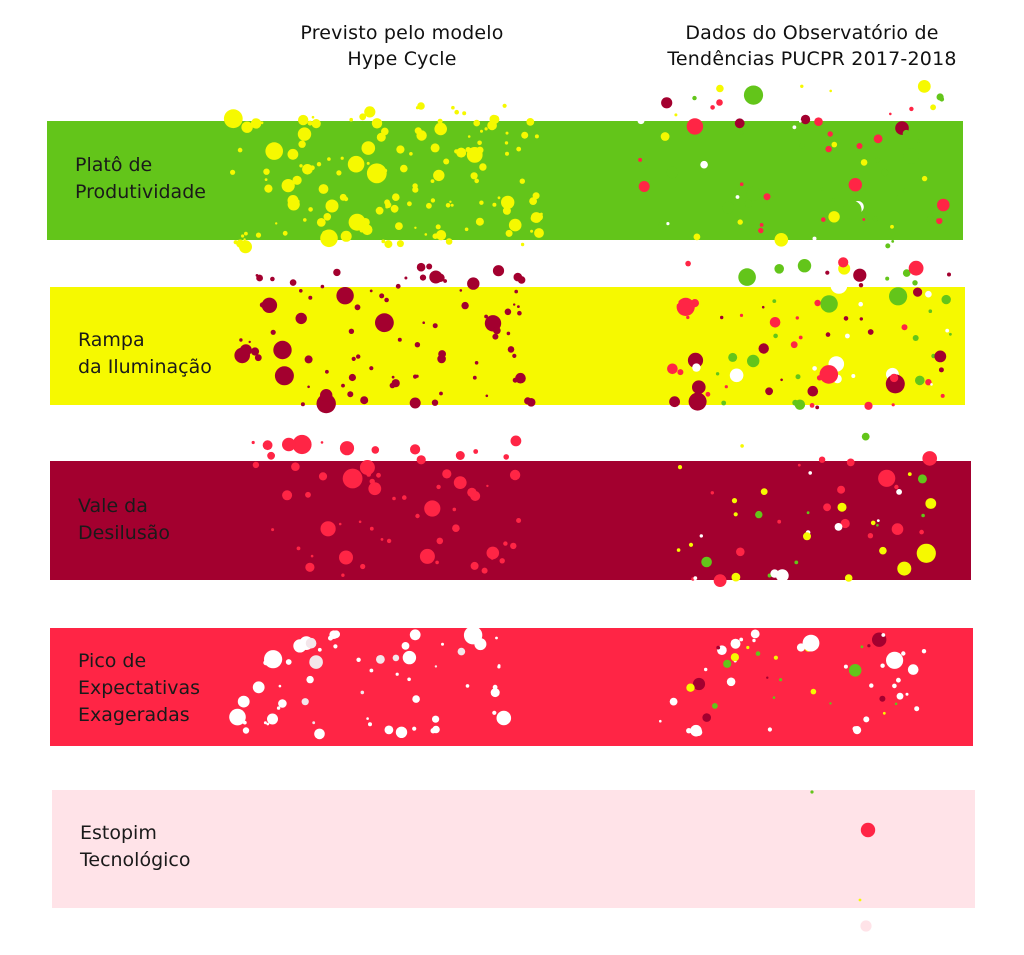 The height and width of the screenshot is (955, 1024). I want to click on bubble-obs-estopim, so click(860, 900).